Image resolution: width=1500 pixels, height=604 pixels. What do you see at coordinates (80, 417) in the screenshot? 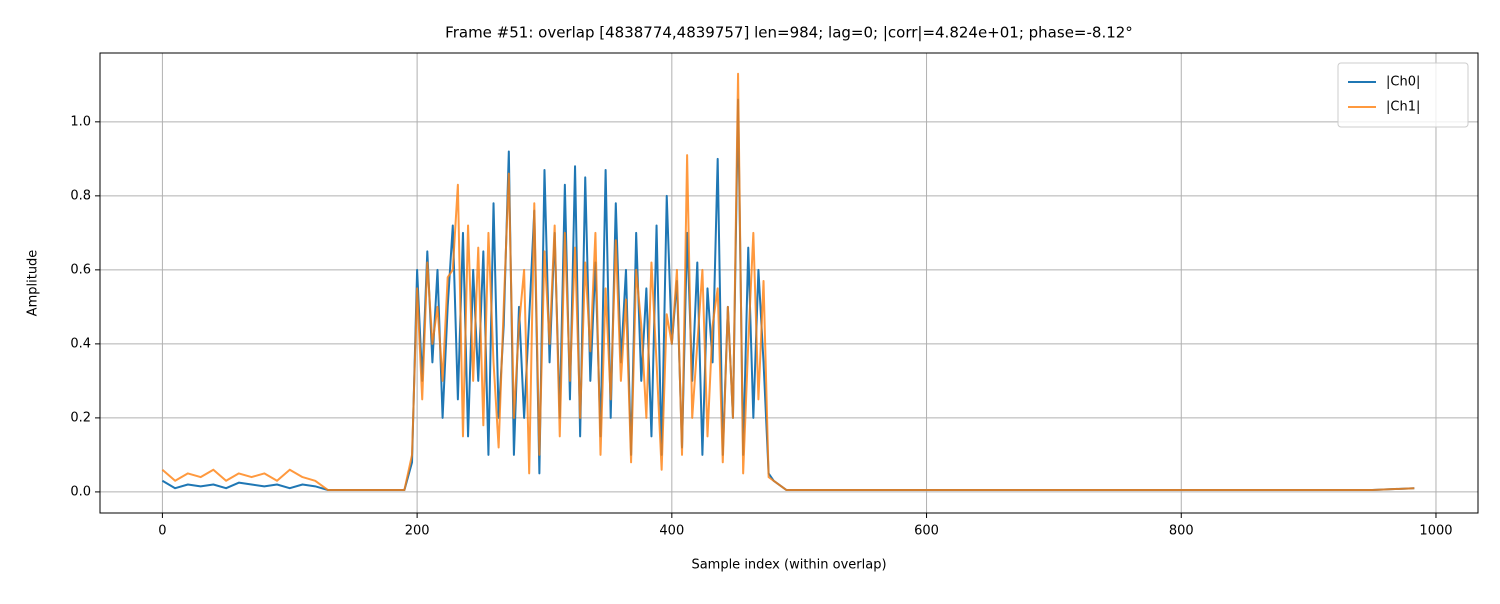
I see `y-tick-label: 0.2` at bounding box center [80, 417].